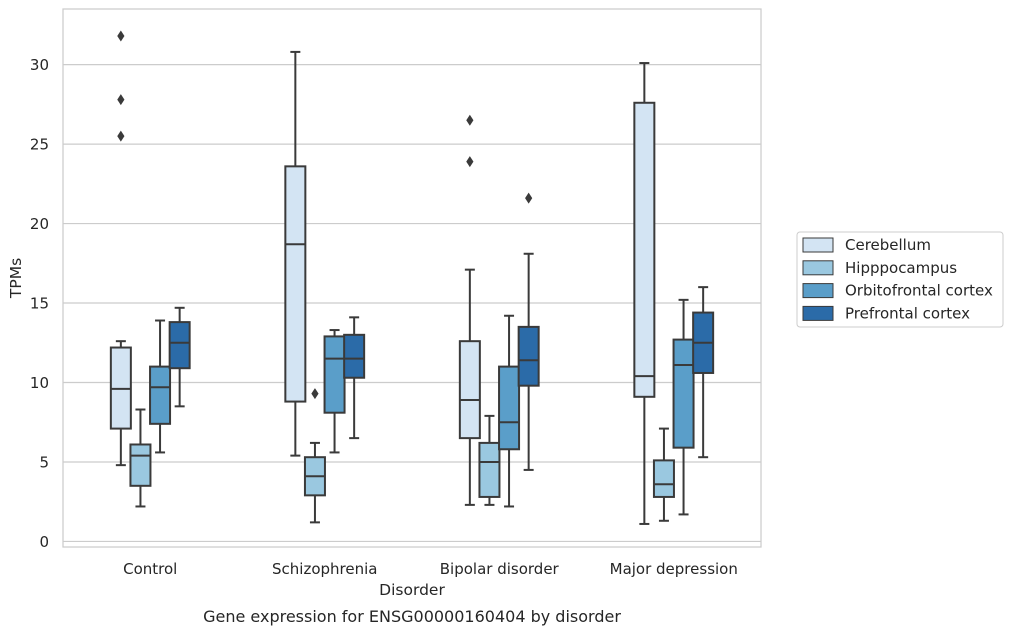  Describe the element at coordinates (674, 569) in the screenshot. I see `x-tick-label: Major depression` at that location.